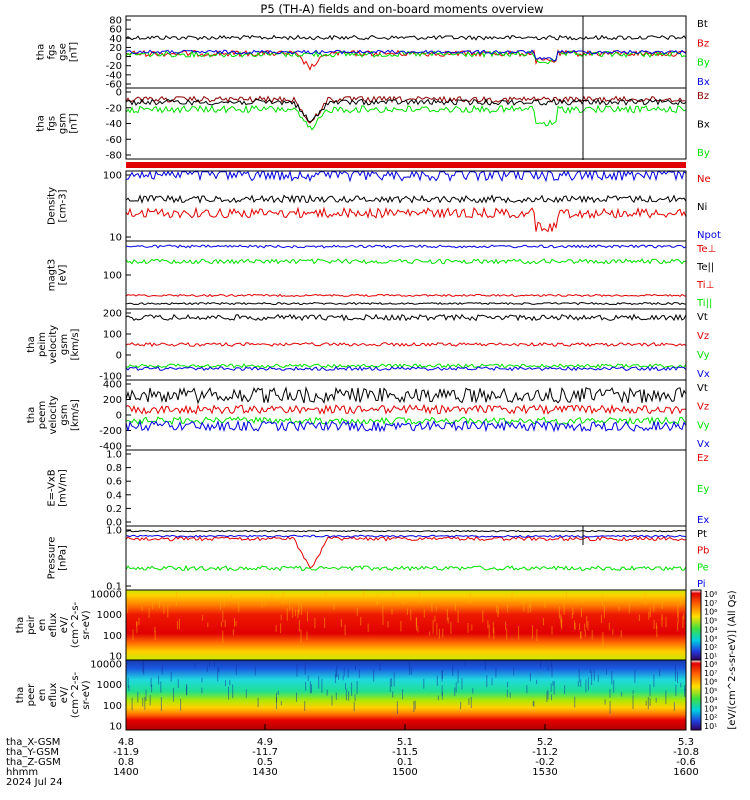 The height and width of the screenshot is (800, 750). What do you see at coordinates (32, 752) in the screenshot?
I see `axis-row-label: tha_Y-GSM` at bounding box center [32, 752].